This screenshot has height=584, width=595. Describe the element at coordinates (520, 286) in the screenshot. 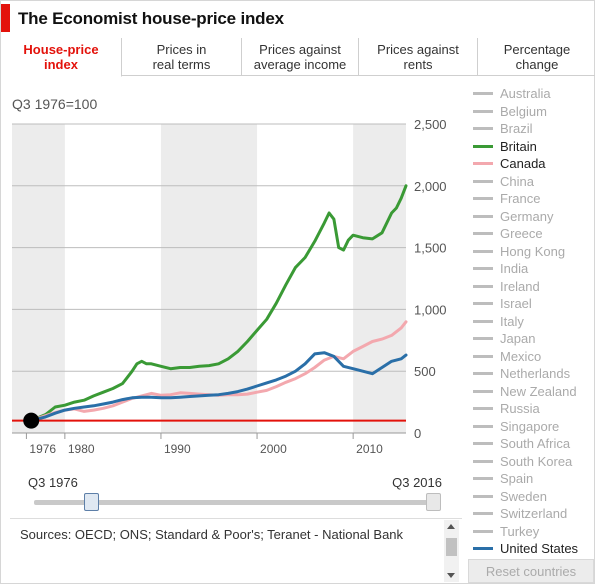

I see `legend-label: Ireland` at that location.